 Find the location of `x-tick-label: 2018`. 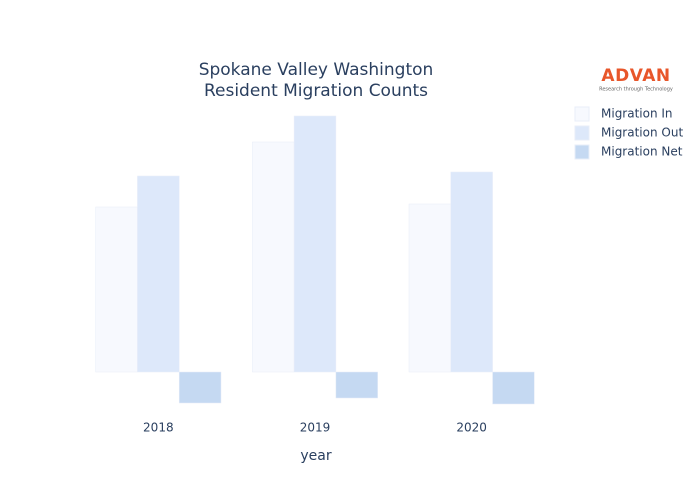

x-tick-label: 2018 is located at coordinates (158, 428).